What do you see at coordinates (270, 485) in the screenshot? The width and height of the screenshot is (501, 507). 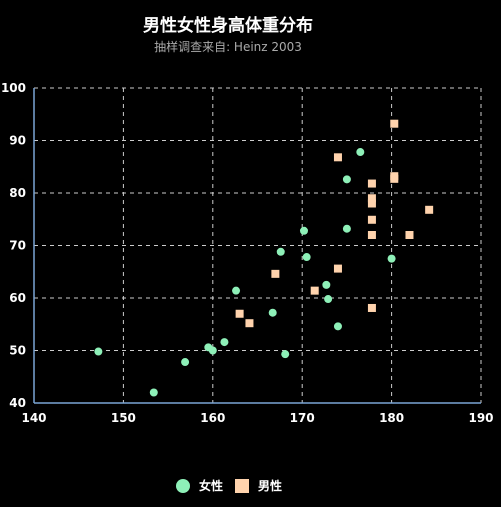 I see `legend-label: 男性` at bounding box center [270, 485].